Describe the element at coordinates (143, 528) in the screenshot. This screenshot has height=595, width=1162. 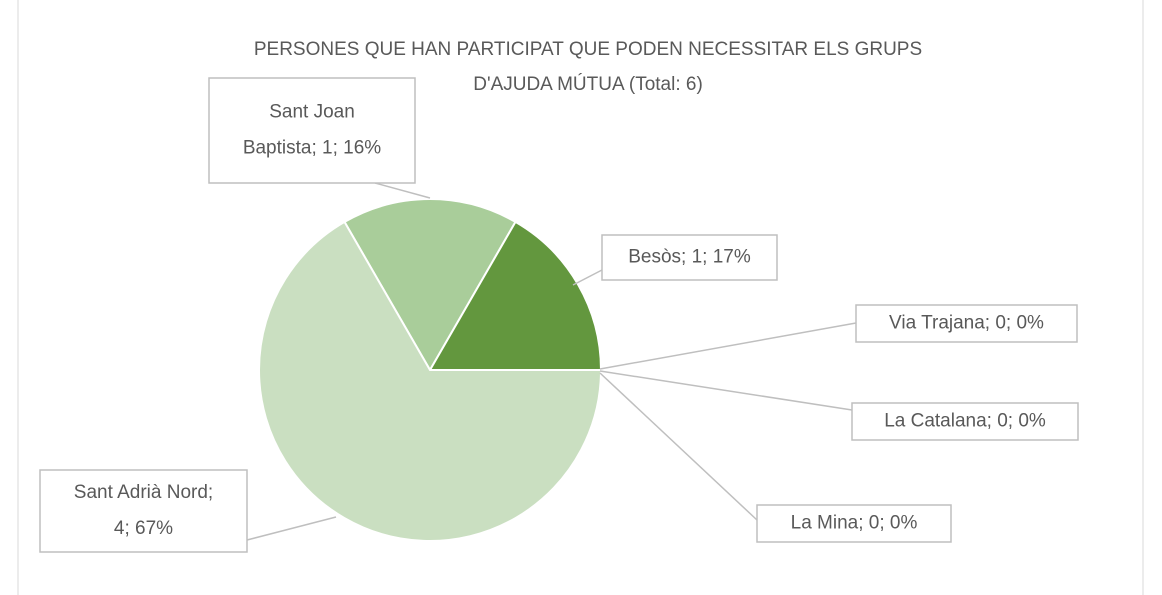
I see `data-label: 4; 67%` at that location.